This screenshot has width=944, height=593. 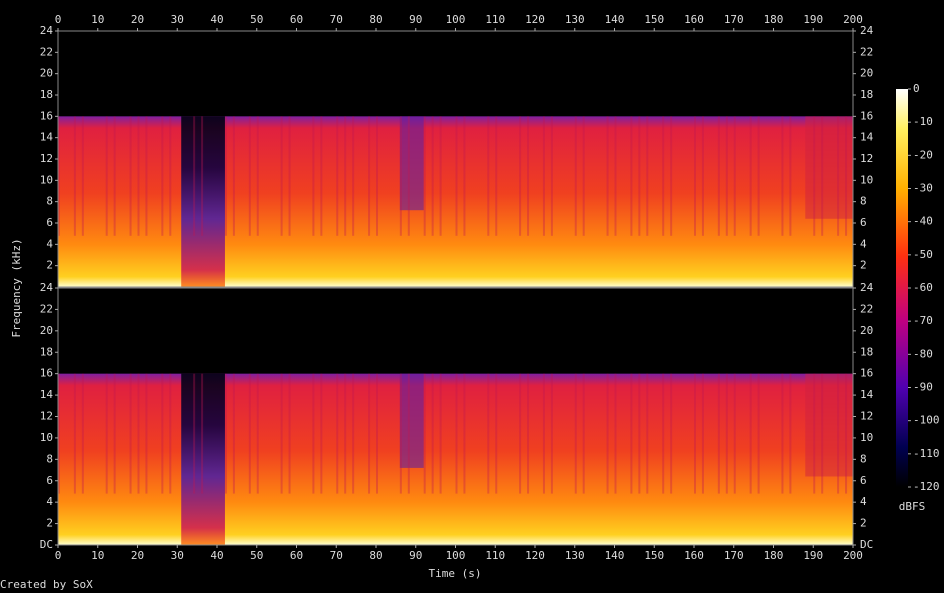 What do you see at coordinates (829, 167) in the screenshot?
I see `spectrogram-tail` at bounding box center [829, 167].